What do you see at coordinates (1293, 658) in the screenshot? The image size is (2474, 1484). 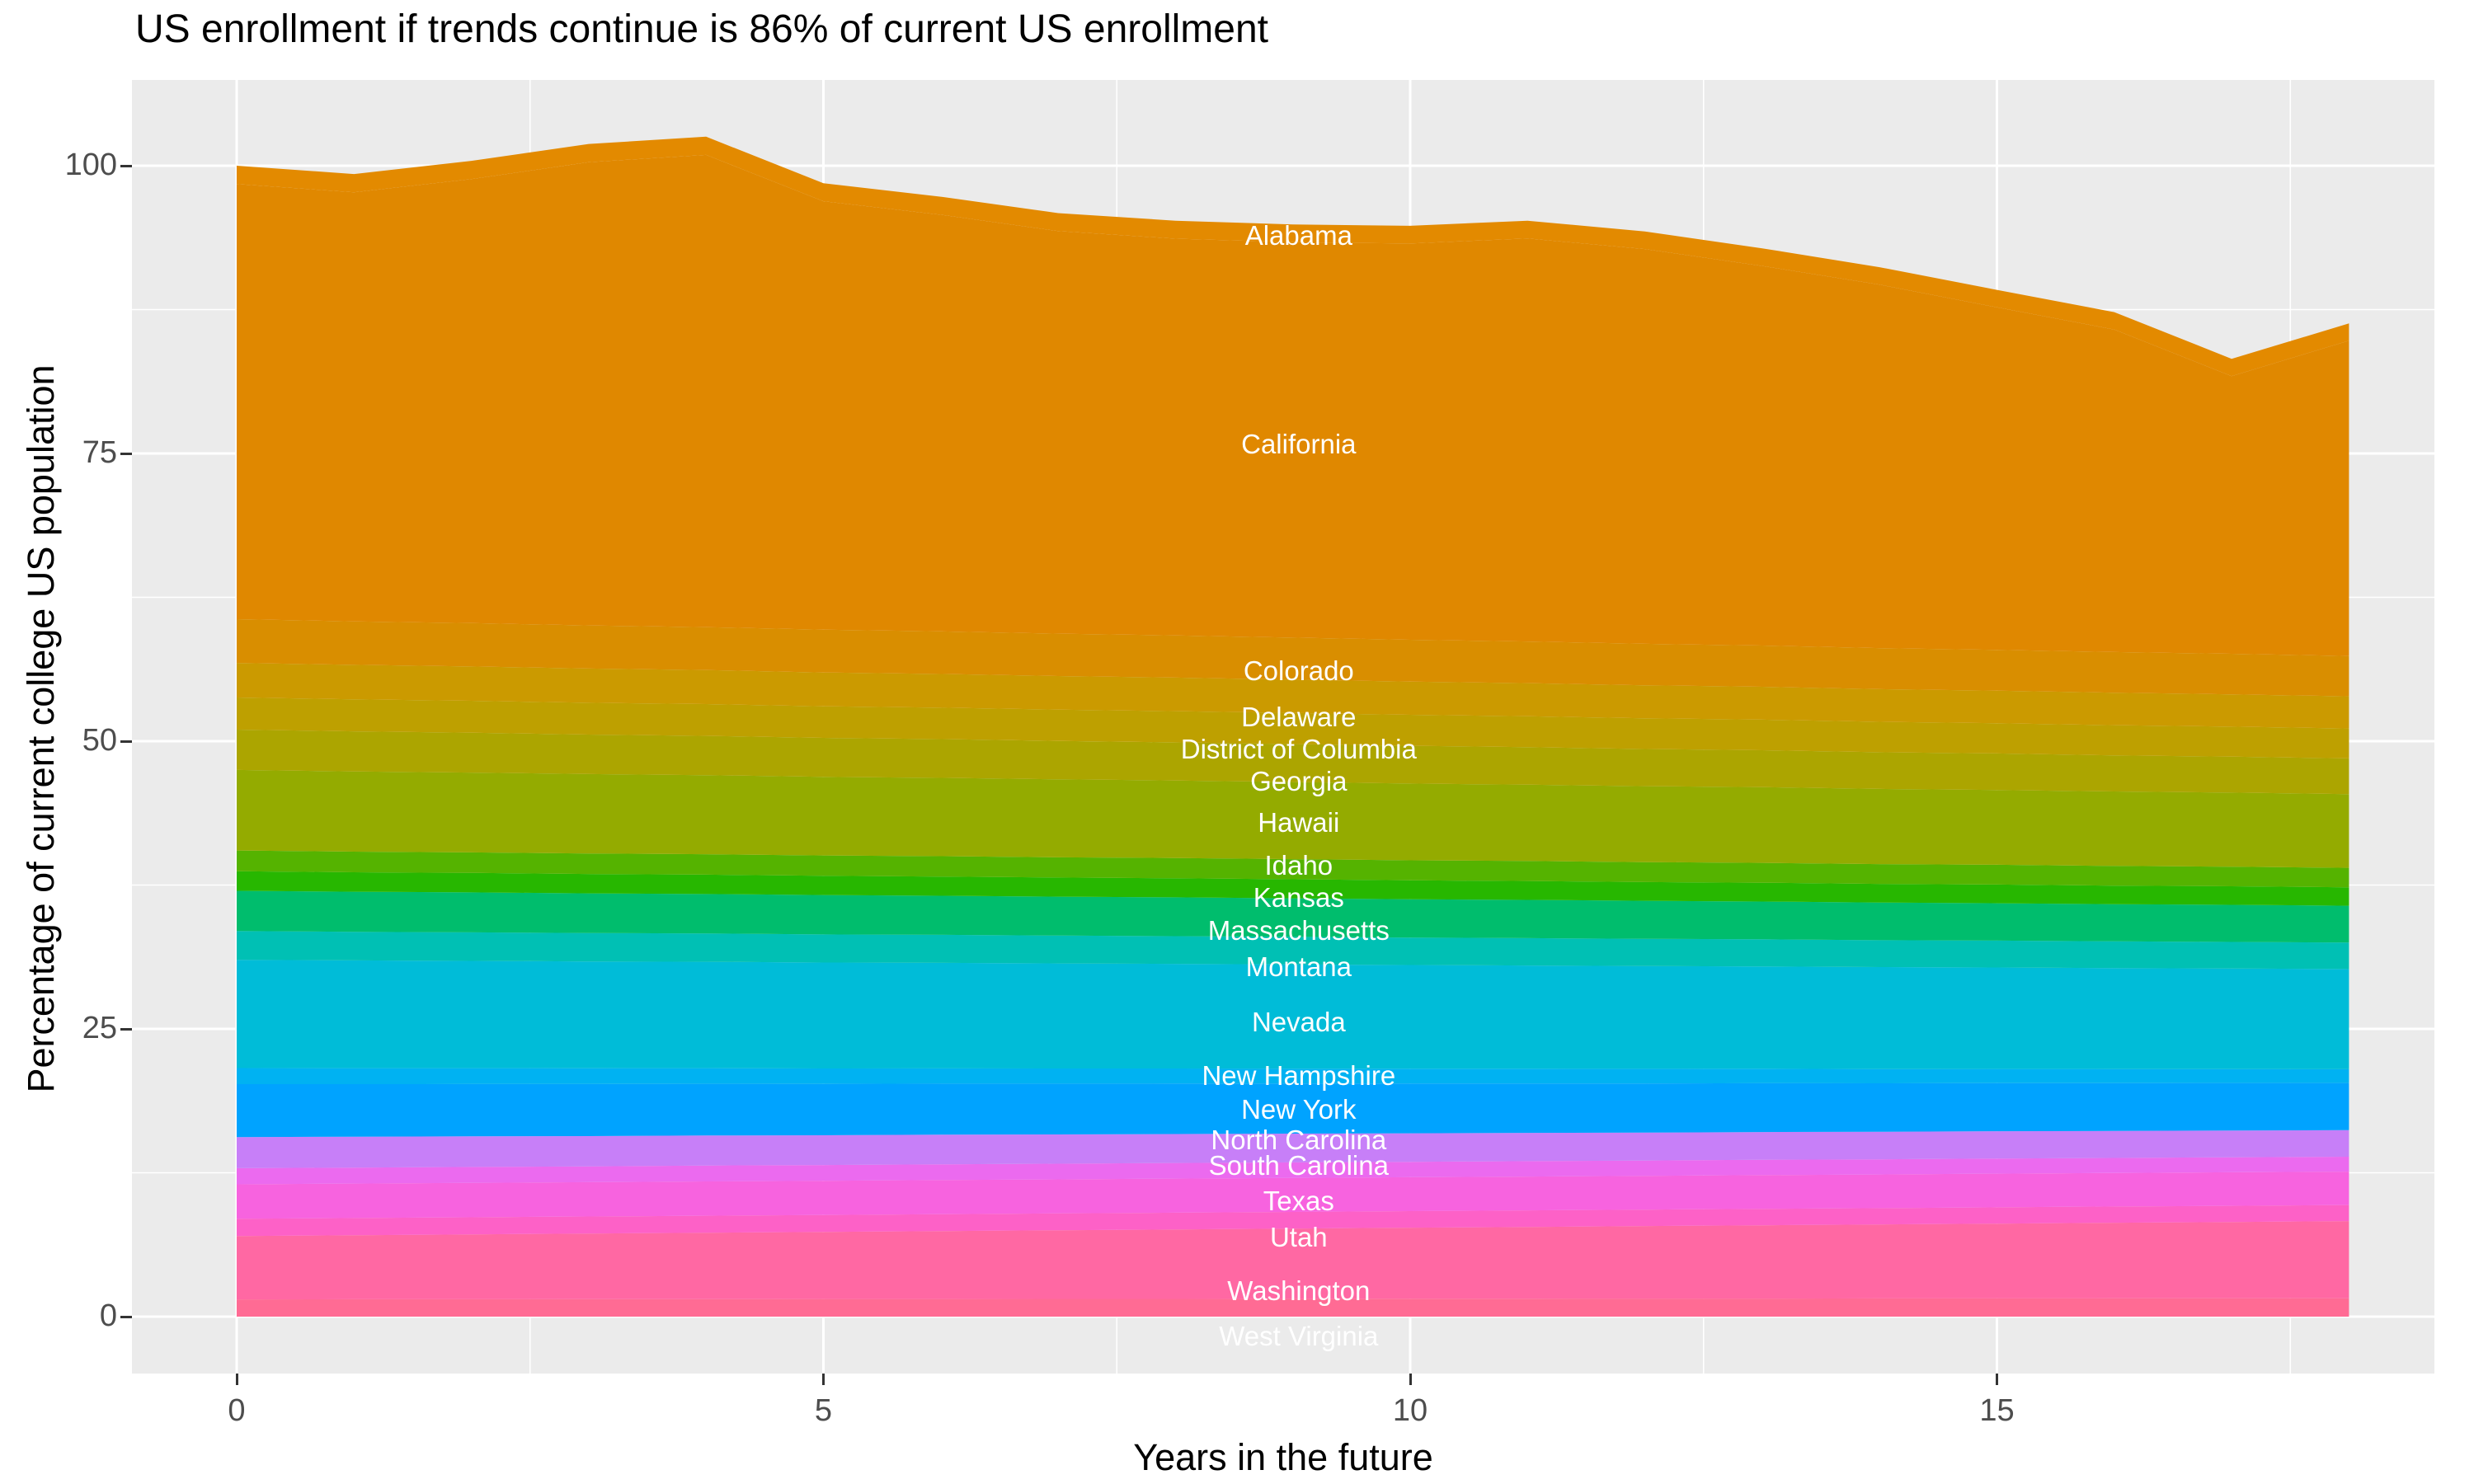 I see `area-band-colorado` at bounding box center [1293, 658].